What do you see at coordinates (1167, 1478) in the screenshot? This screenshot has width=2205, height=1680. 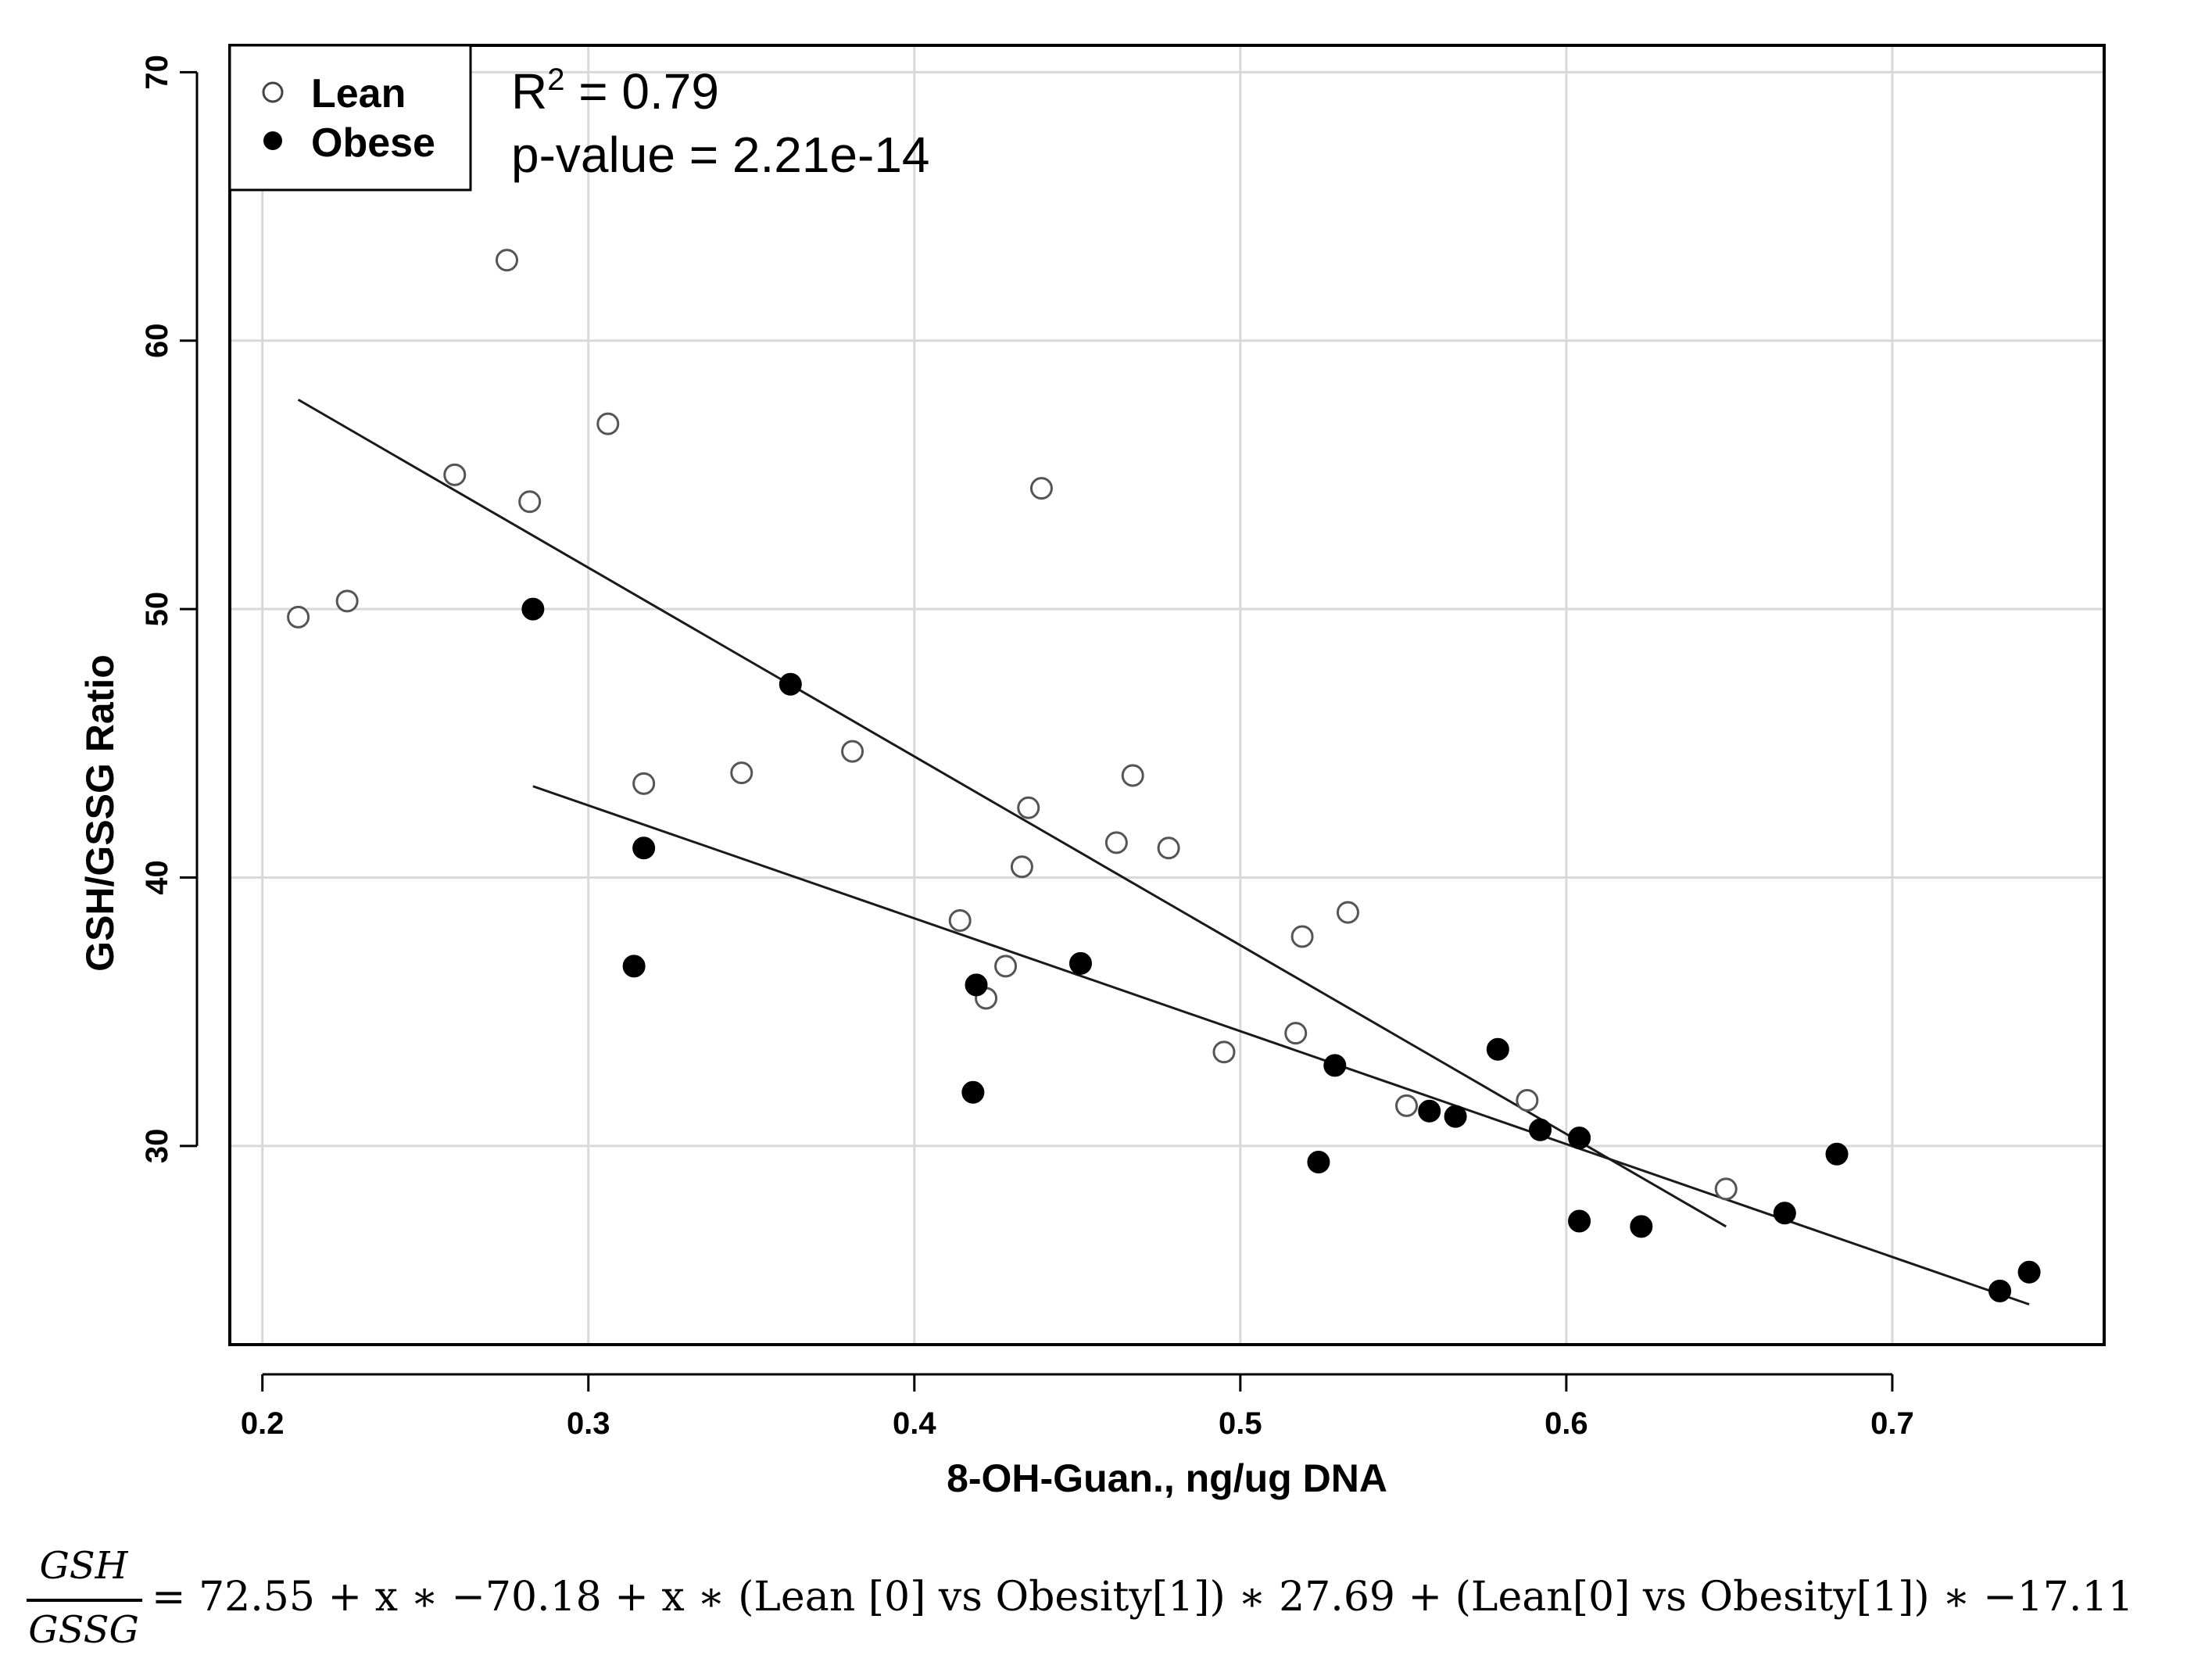 I see `x-axis-title: 8-OH-Guan., ng/ug DNA` at bounding box center [1167, 1478].